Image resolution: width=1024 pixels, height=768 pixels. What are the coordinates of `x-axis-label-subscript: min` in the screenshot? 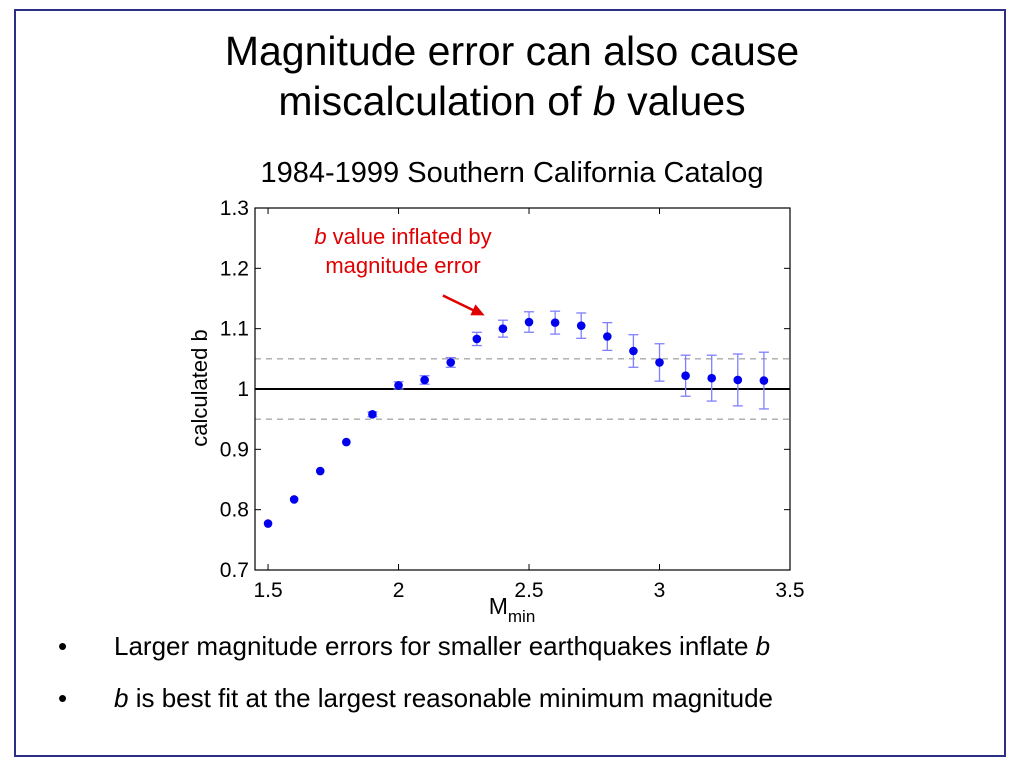 It's located at (521, 616).